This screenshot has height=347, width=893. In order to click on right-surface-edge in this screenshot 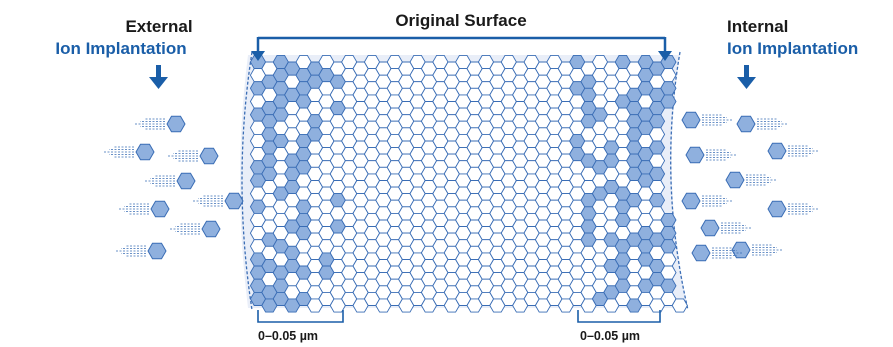, I will do `click(679, 181)`.